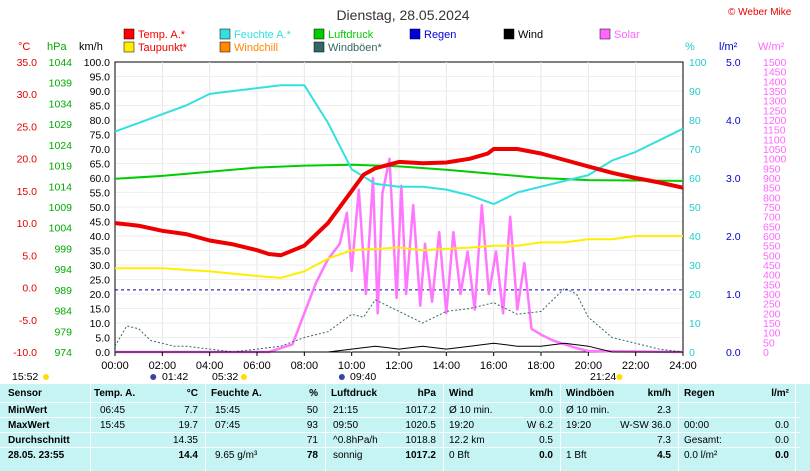  What do you see at coordinates (61, 63) in the screenshot?
I see `pressure-tick-label: 1044` at bounding box center [61, 63].